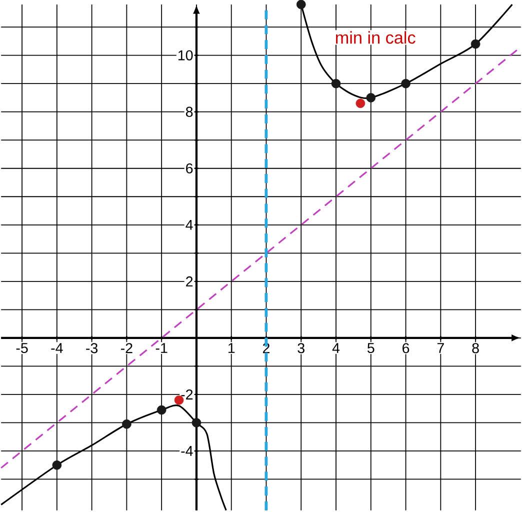 The height and width of the screenshot is (512, 522). I want to click on y-tick-label: 6, so click(189, 168).